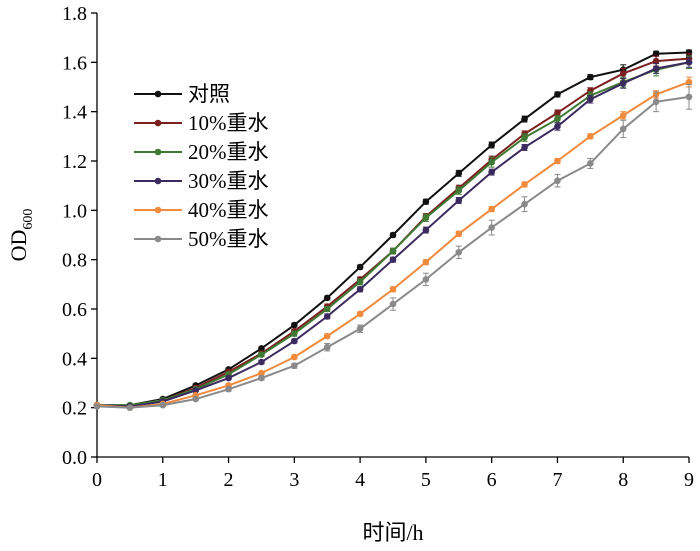 Image resolution: width=700 pixels, height=551 pixels. What do you see at coordinates (74, 63) in the screenshot?
I see `y-tick-label: 1.6` at bounding box center [74, 63].